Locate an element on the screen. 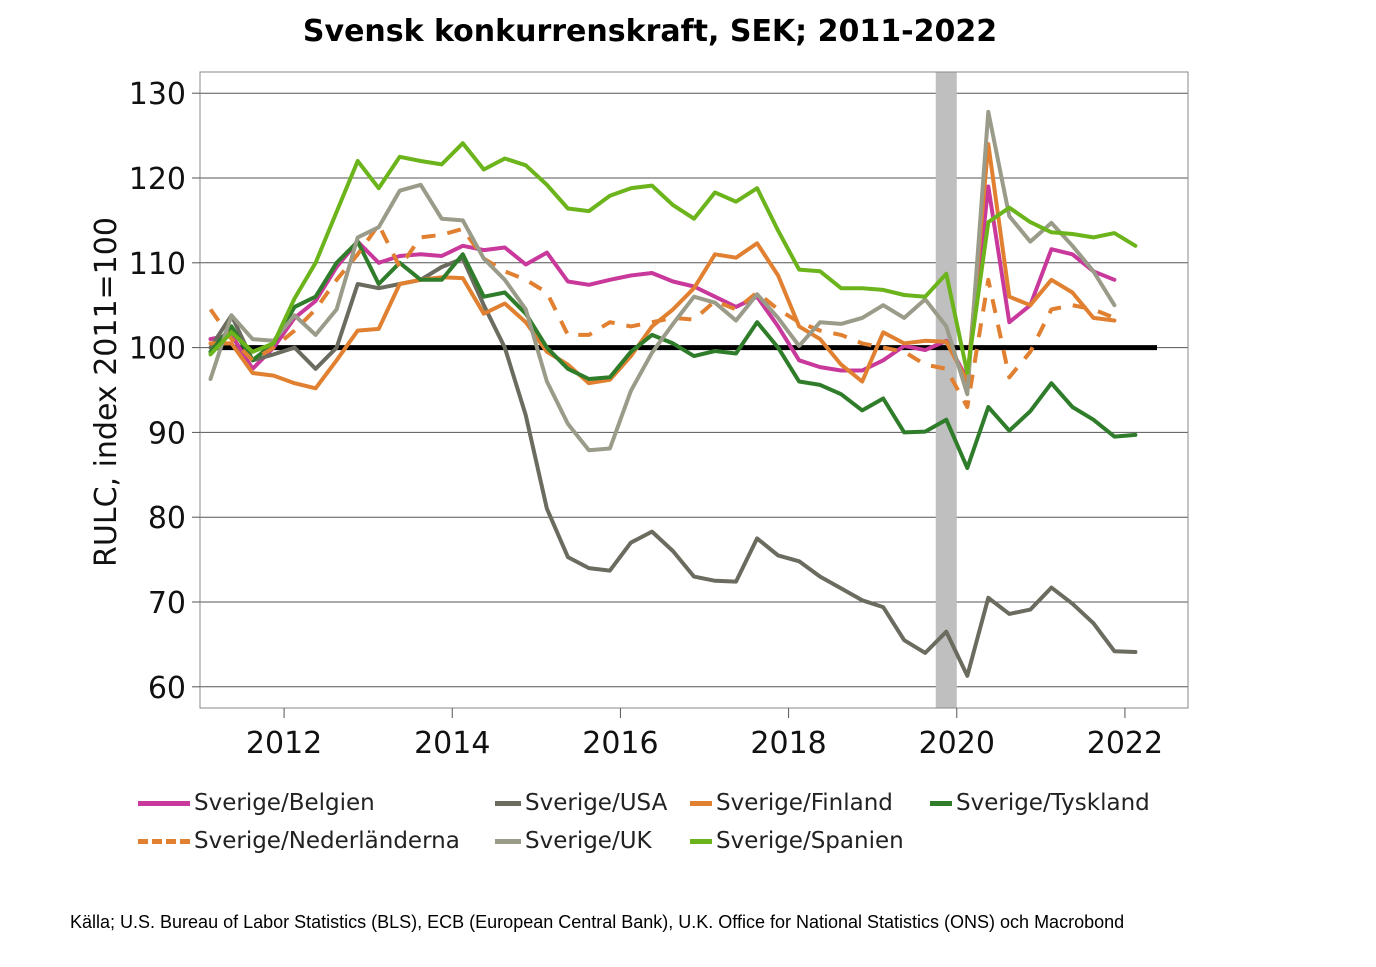 This screenshot has height=967, width=1376. legend-swatch-usa is located at coordinates (508, 803).